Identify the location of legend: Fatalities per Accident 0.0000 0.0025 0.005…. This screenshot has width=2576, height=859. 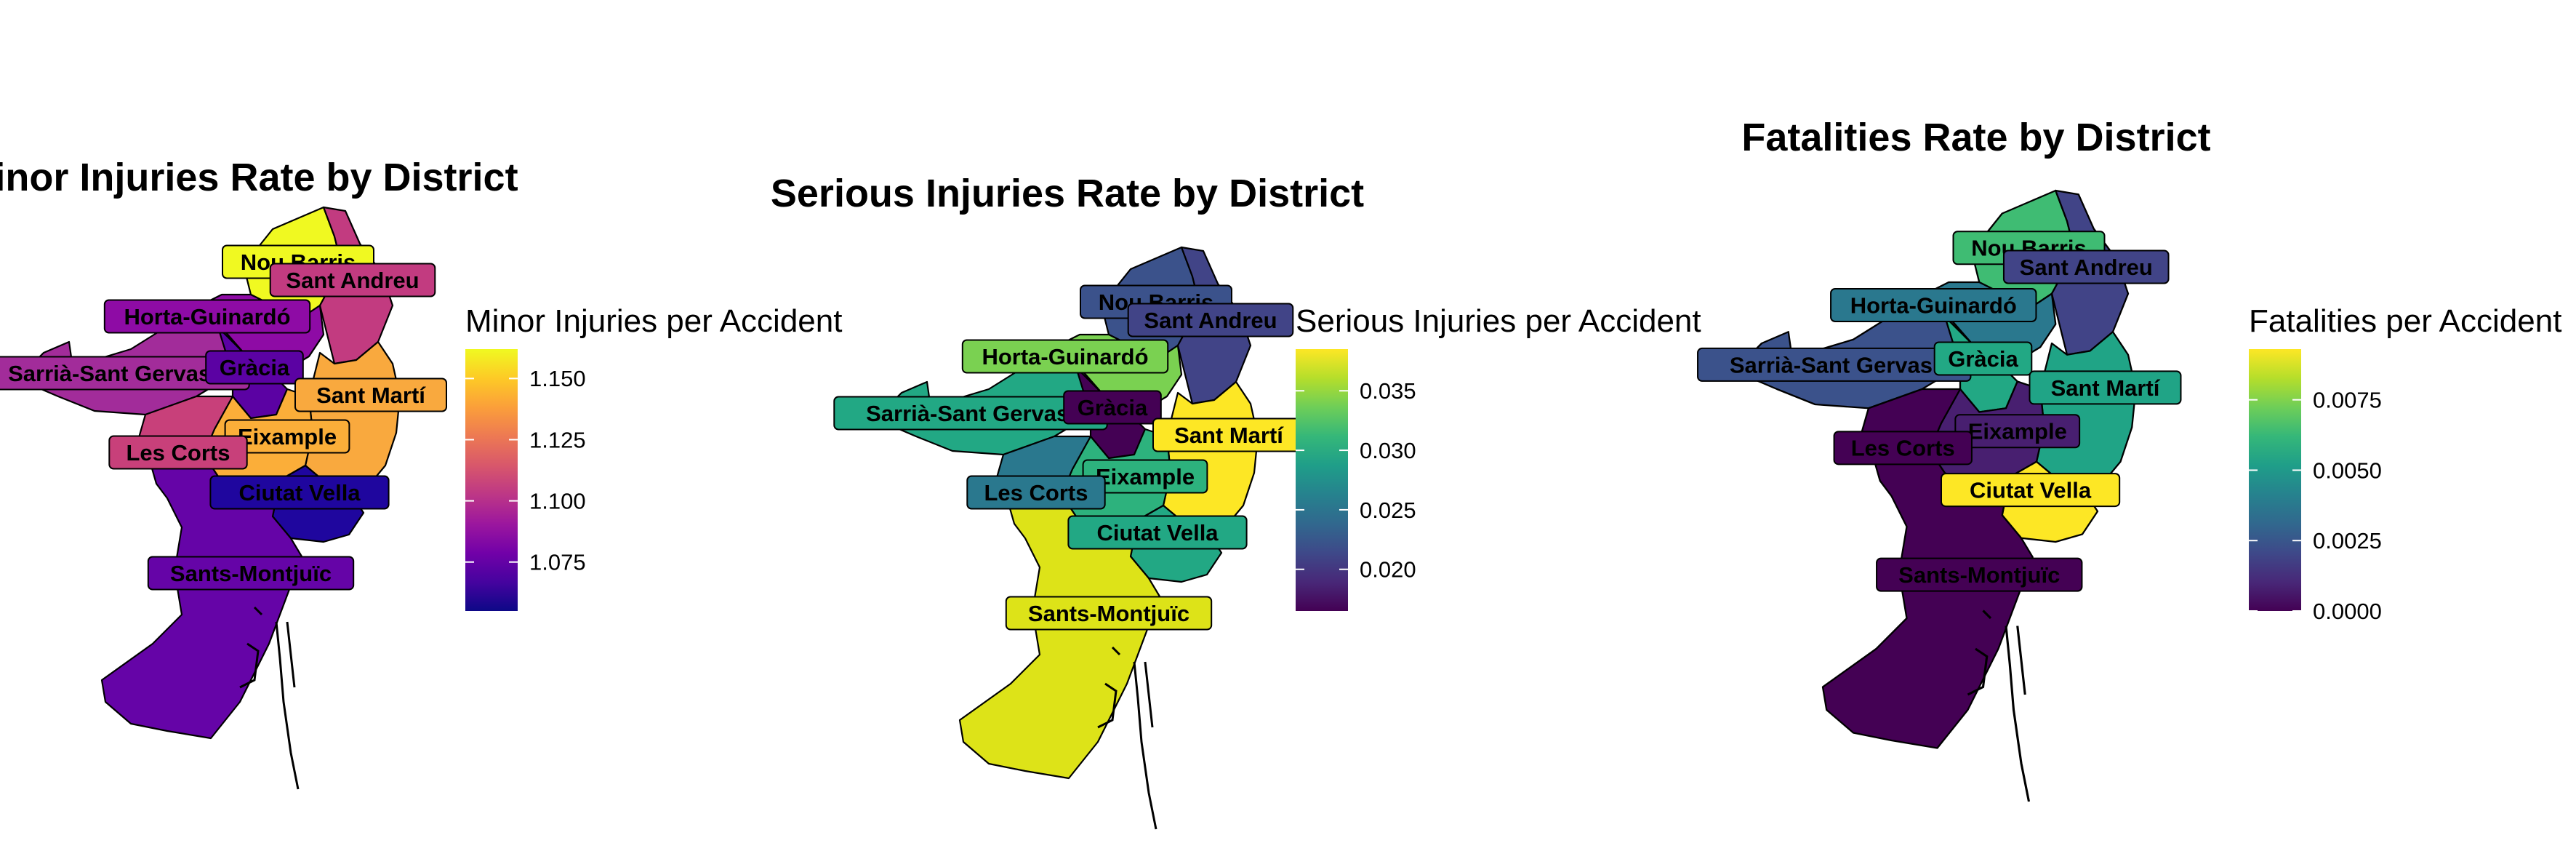
(2405, 463).